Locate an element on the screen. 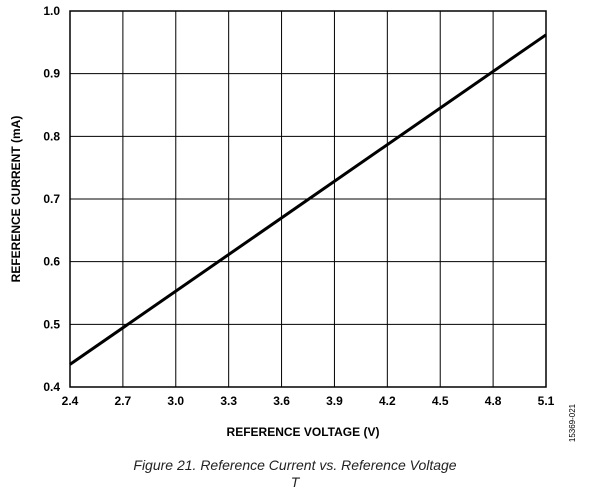  y-tick-labels: 0.4 0.5 0.6 0.7 0.8 0.9 1.0 is located at coordinates (51, 199).